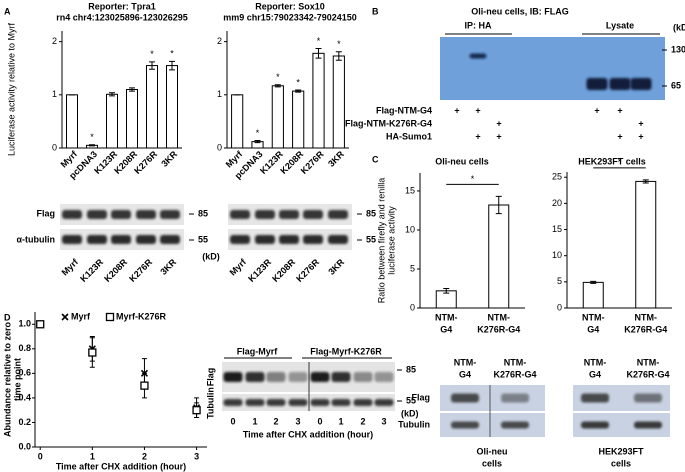 This screenshot has height=472, width=685. Describe the element at coordinates (336, 267) in the screenshot. I see `lane-label: 3KR` at that location.